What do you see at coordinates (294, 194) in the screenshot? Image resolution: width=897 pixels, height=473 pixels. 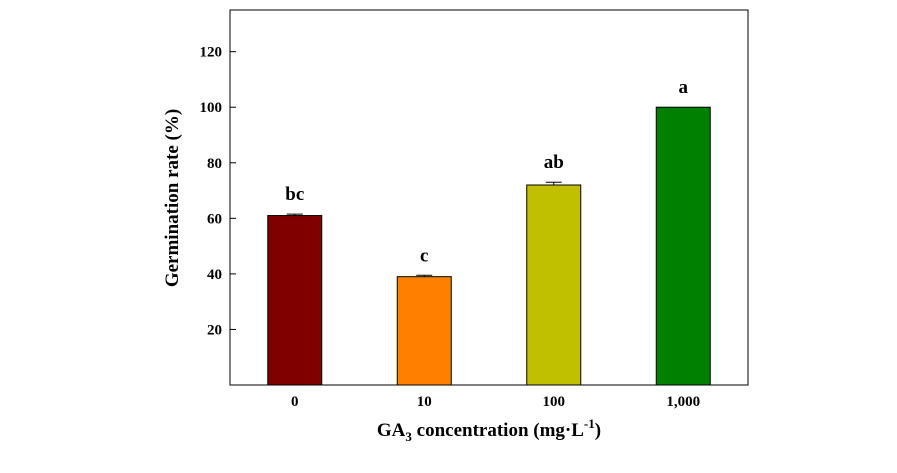 I see `significance-label: bc` at bounding box center [294, 194].